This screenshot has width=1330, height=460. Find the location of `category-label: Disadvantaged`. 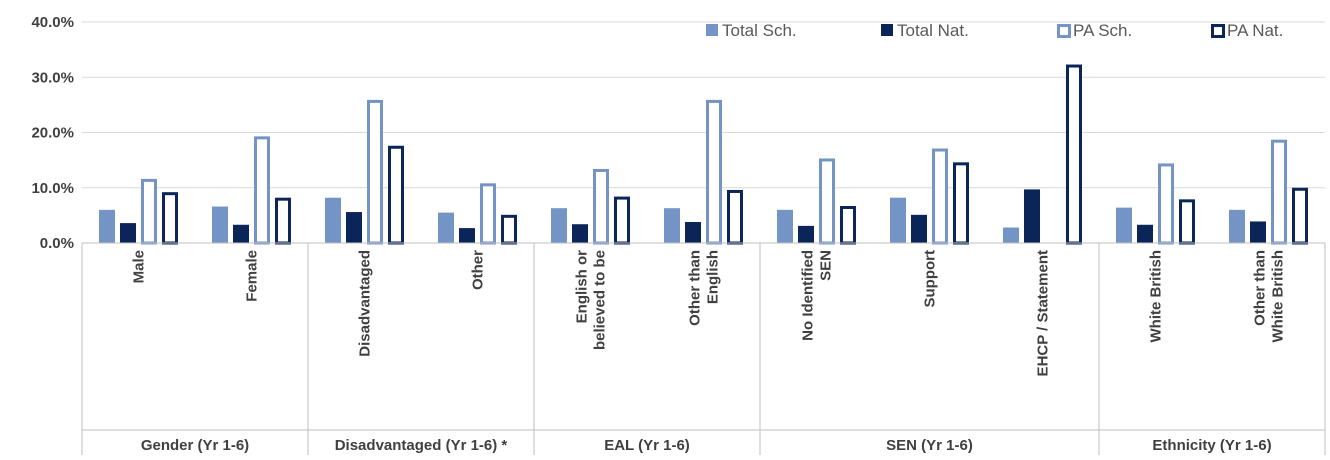

category-label: Disadvantaged is located at coordinates (365, 303).